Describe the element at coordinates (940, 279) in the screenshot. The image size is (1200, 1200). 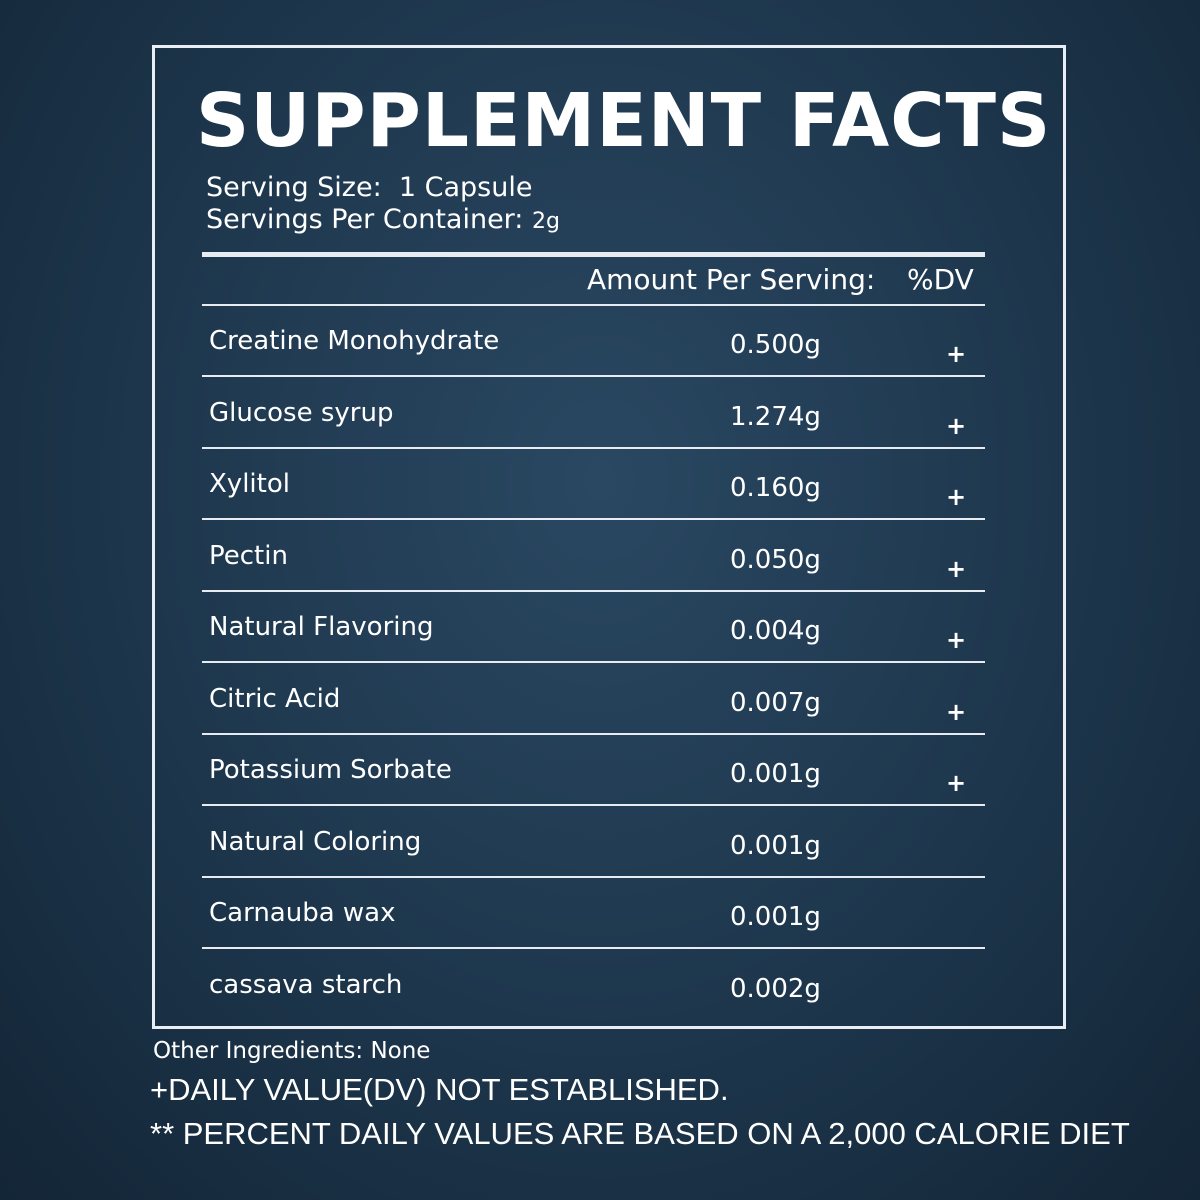
I see `column-header: %DV` at that location.